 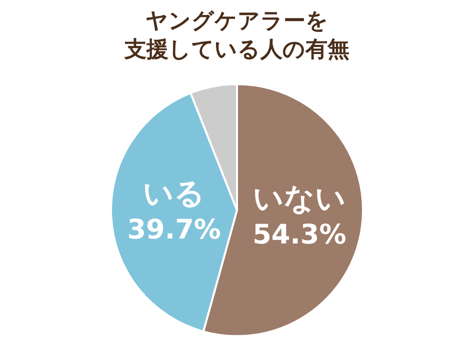 I want to click on chart-title: ヤングケアラーを支援している人の有無, so click(x=237, y=36).